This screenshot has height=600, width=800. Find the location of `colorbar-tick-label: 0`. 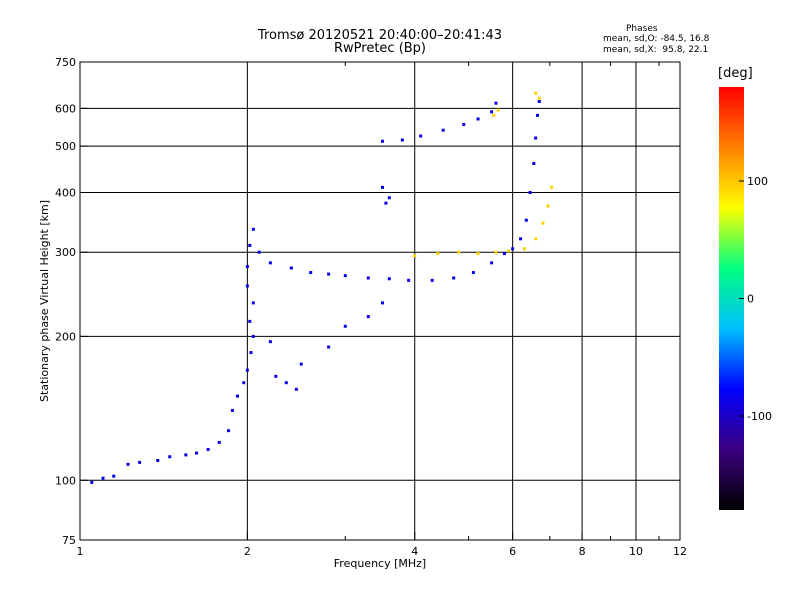

colorbar-tick-label: 0 is located at coordinates (750, 299).